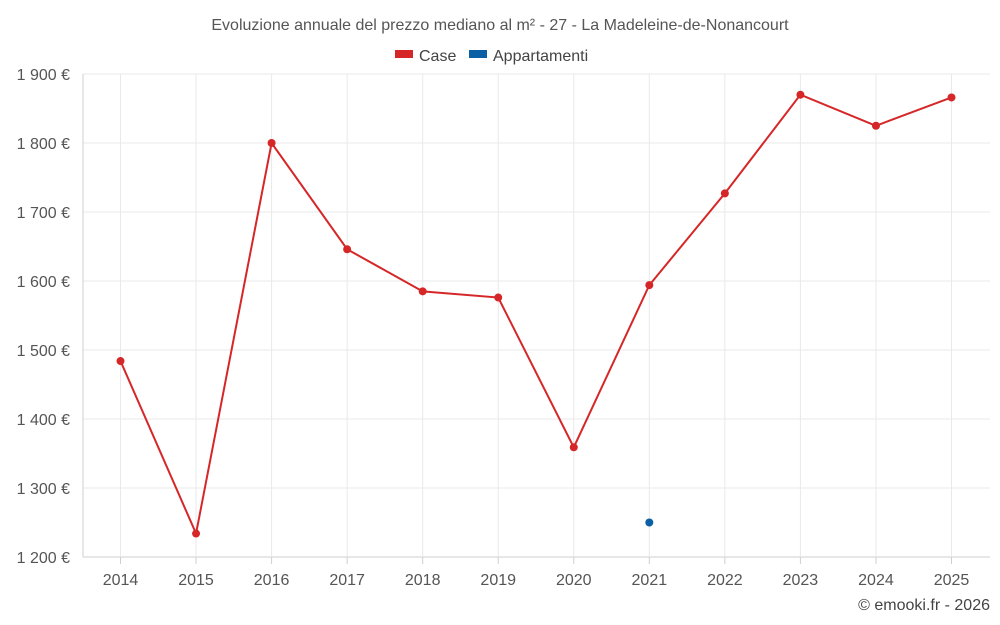 Image resolution: width=1000 pixels, height=625 pixels. I want to click on legend-swatch-case, so click(404, 54).